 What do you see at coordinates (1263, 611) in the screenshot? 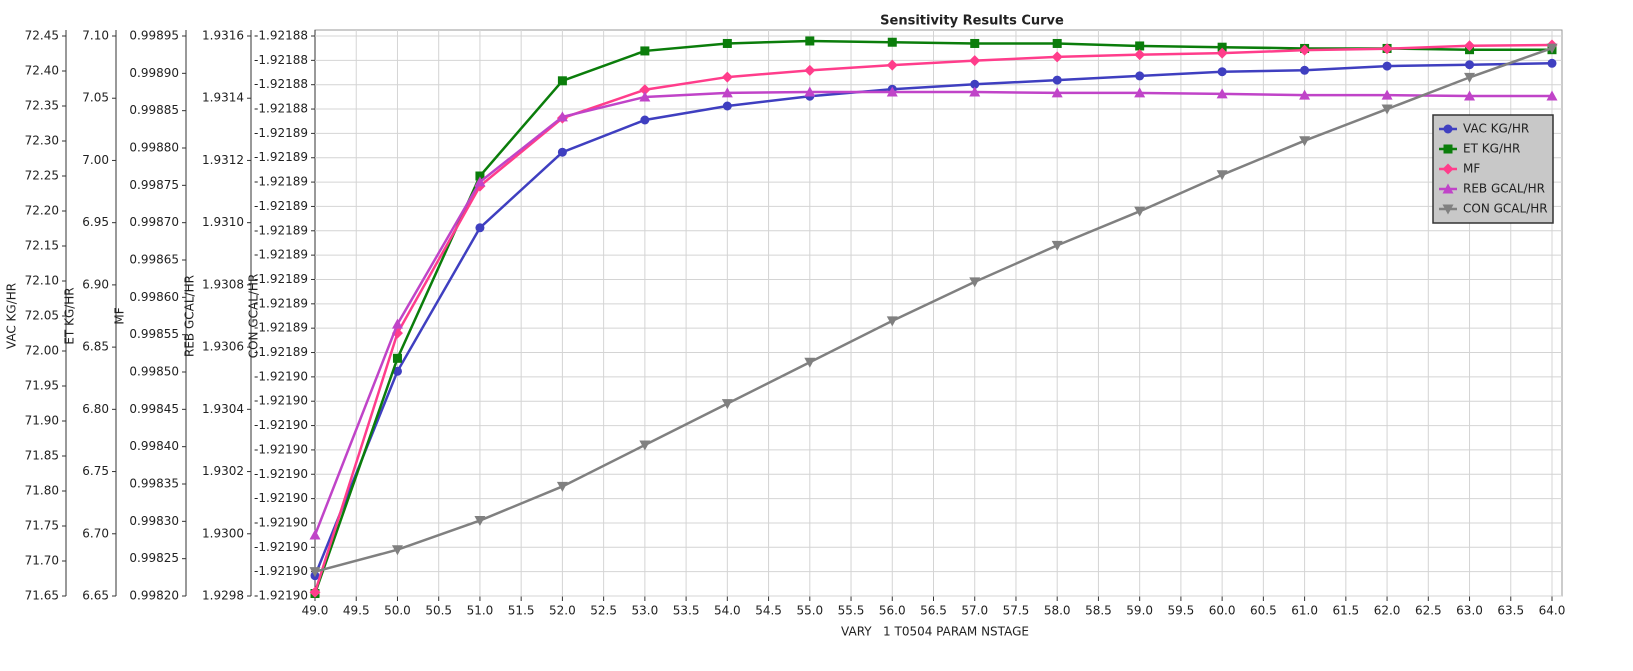
I see `x-tick-label: 60.5` at bounding box center [1263, 611].